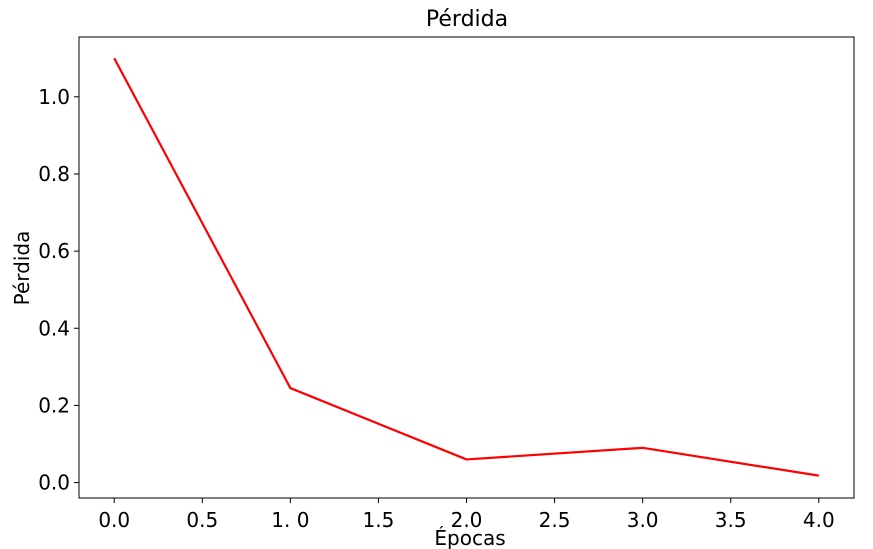  I want to click on x-axis: 0.0 0.5 1. 0 1.5 2.0 2.5 3.0 3.5 4.0, so click(466, 515).